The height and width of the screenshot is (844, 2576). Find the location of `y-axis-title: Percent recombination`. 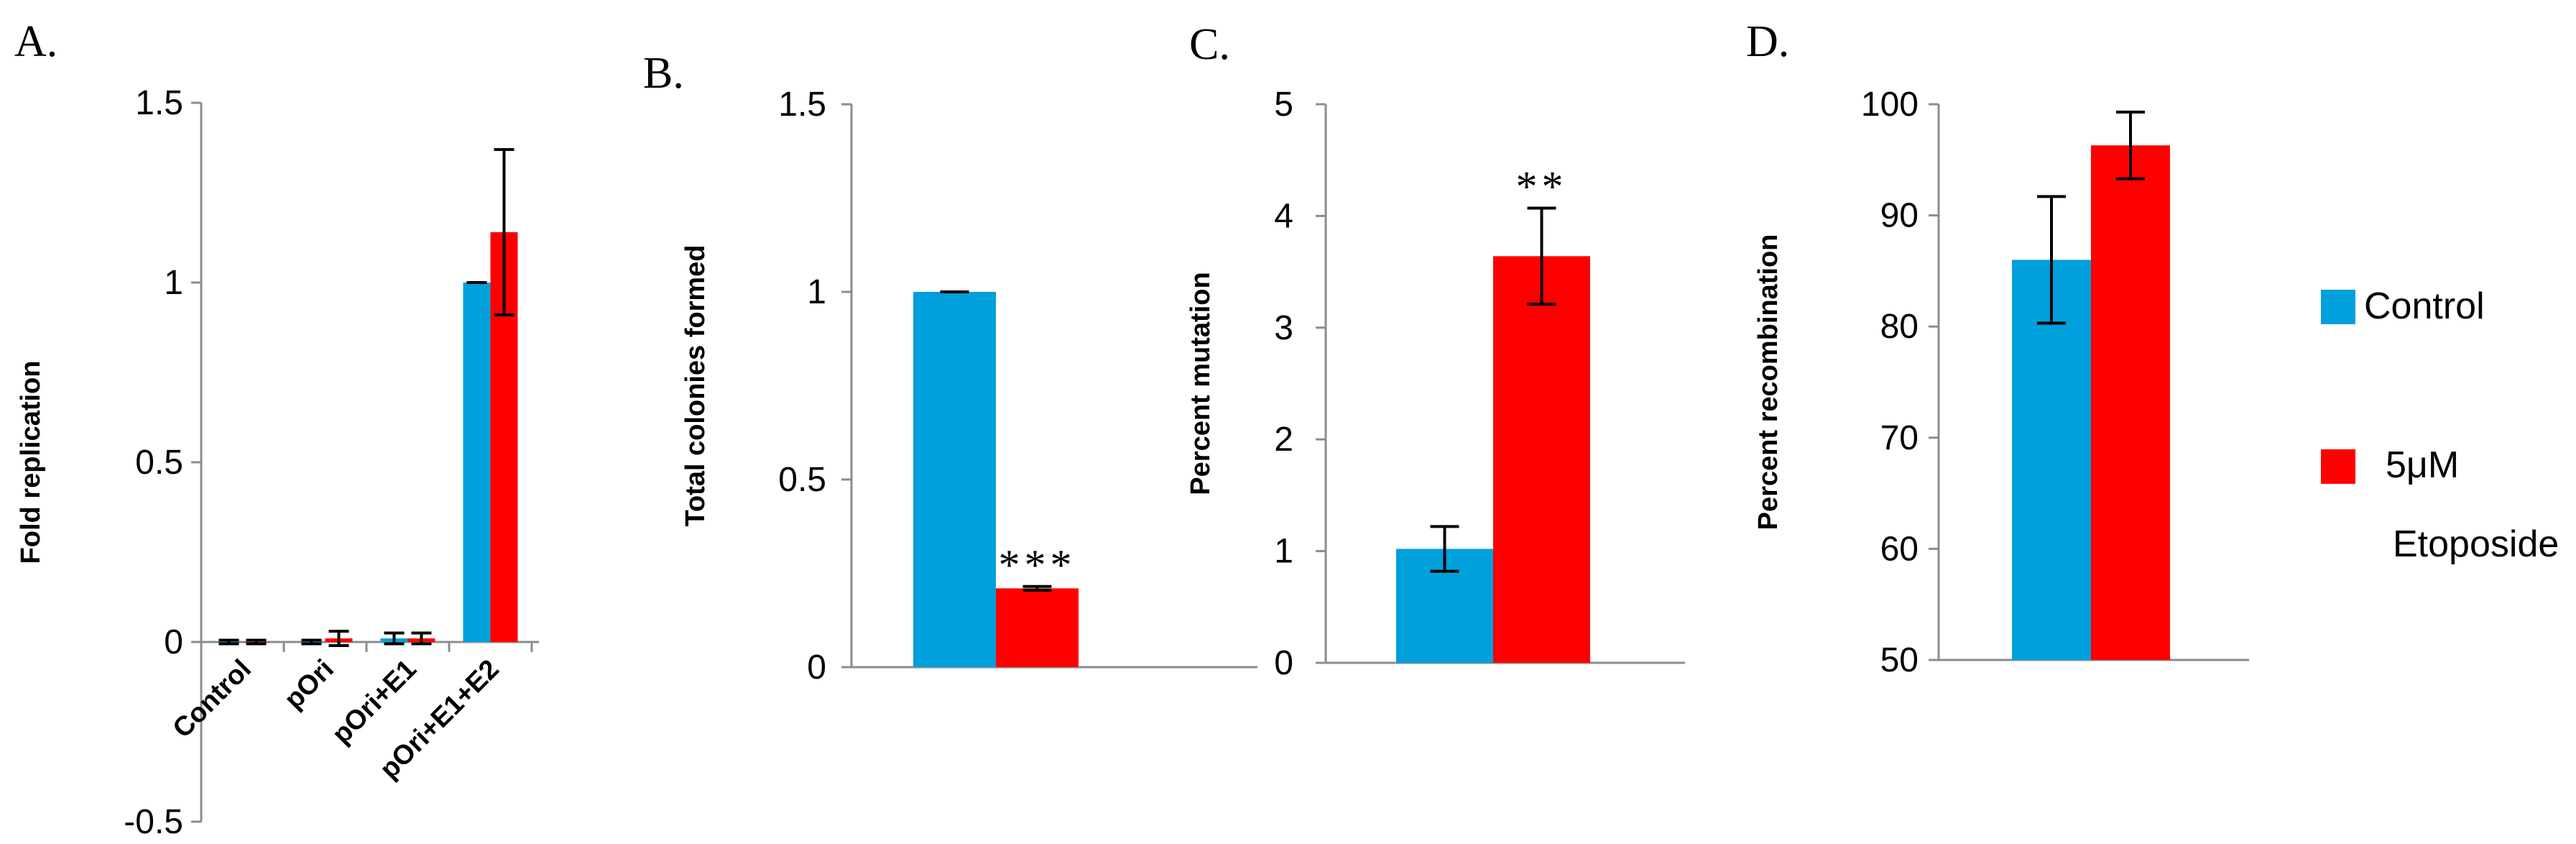

y-axis-title: Percent recombination is located at coordinates (1768, 383).